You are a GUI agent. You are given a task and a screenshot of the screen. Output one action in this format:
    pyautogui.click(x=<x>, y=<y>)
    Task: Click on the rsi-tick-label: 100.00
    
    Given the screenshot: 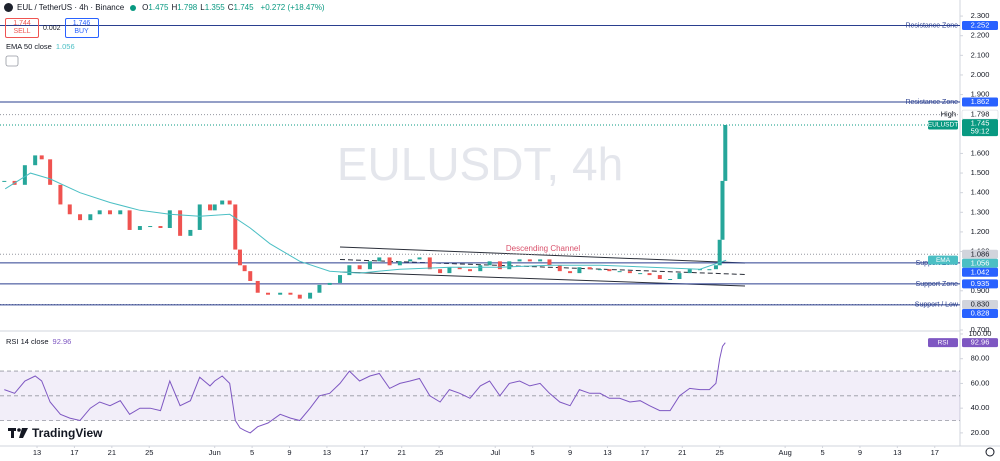 What is the action you would take?
    pyautogui.click(x=980, y=333)
    